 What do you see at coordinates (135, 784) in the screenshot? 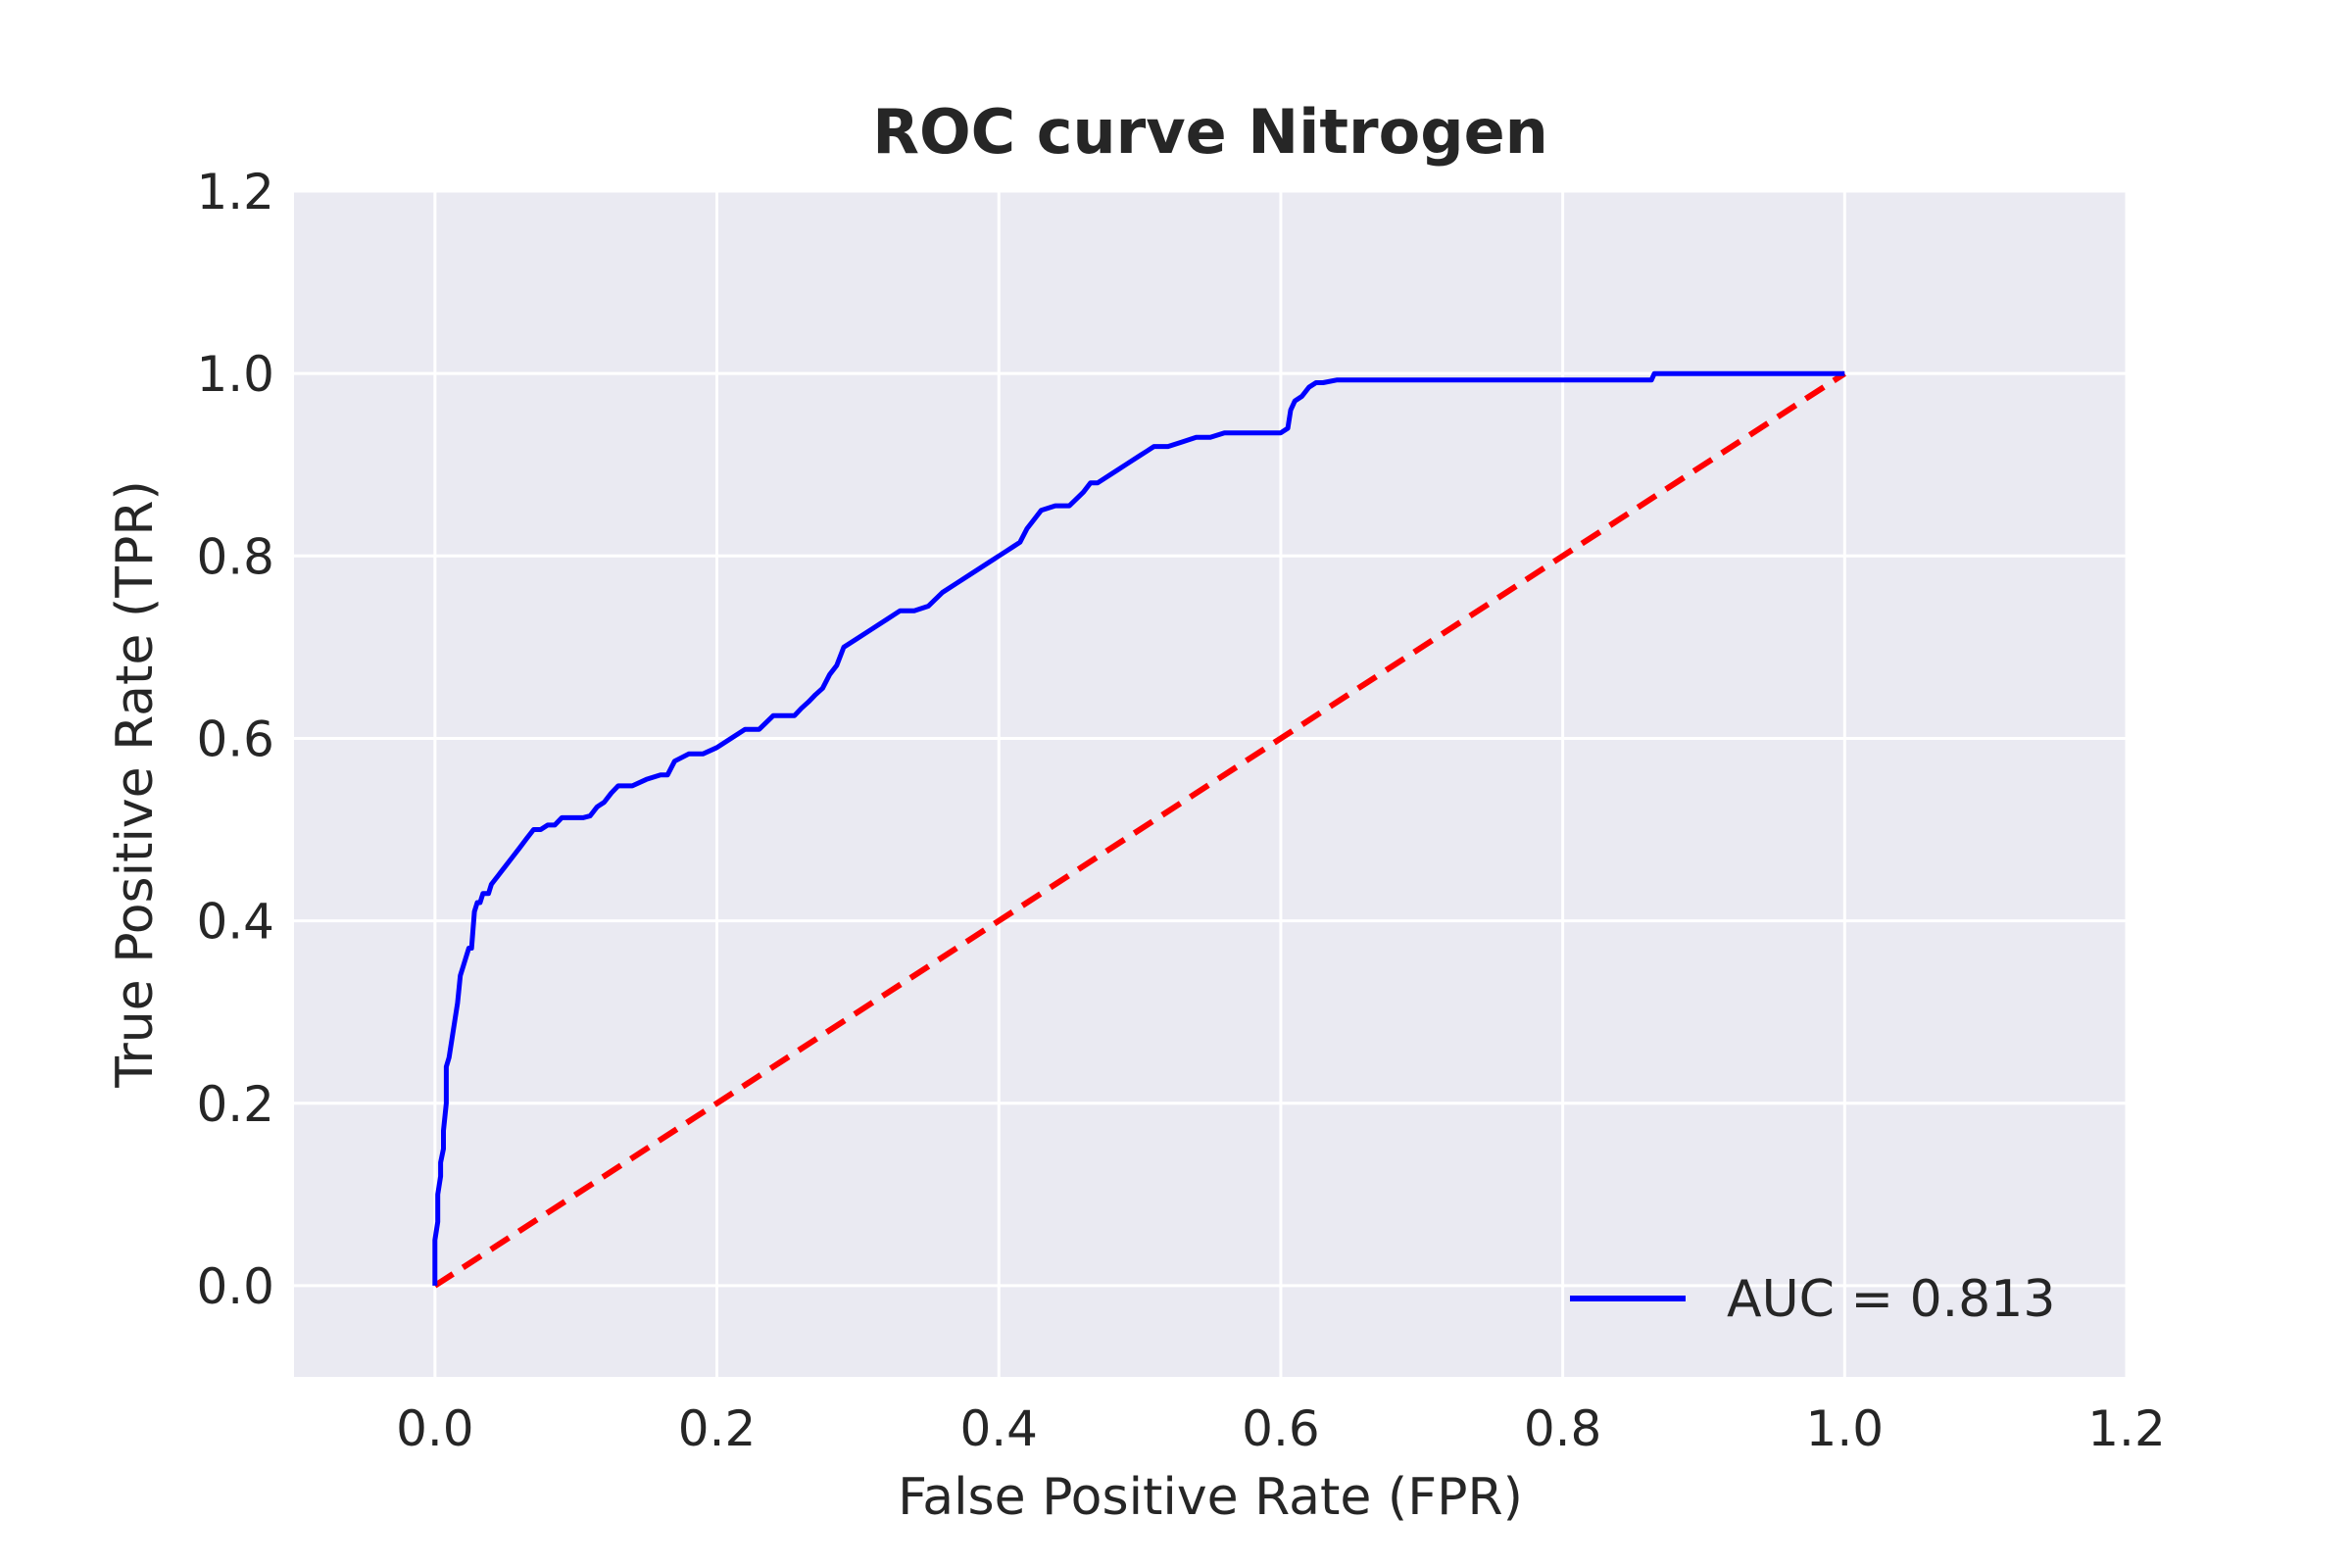
I see `y-axis-label: True Positive Rate (TPR)` at bounding box center [135, 784].